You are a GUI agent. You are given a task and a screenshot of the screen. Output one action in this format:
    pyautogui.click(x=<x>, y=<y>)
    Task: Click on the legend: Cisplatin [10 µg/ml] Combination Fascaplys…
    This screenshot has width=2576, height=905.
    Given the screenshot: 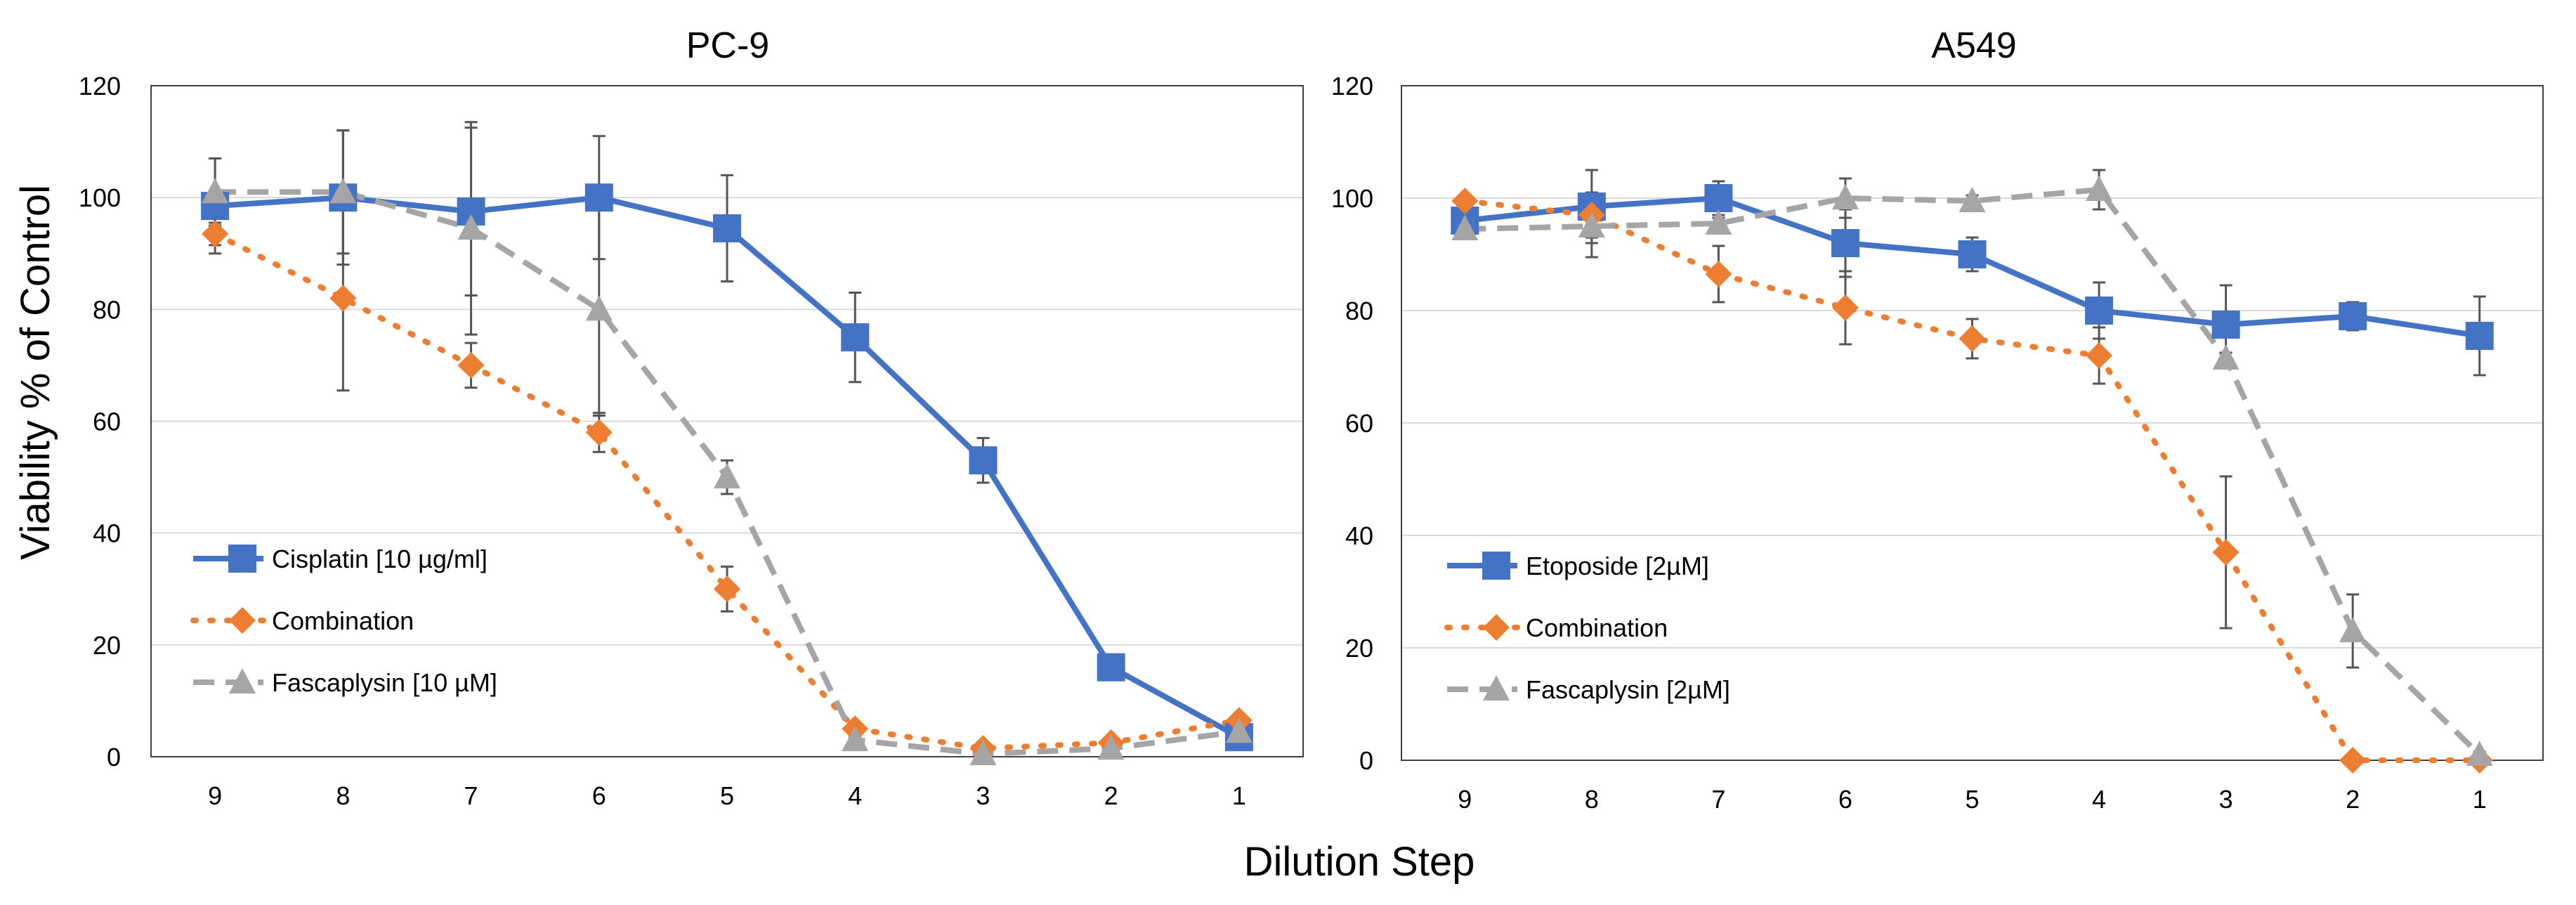 What is the action you would take?
    pyautogui.click(x=344, y=621)
    